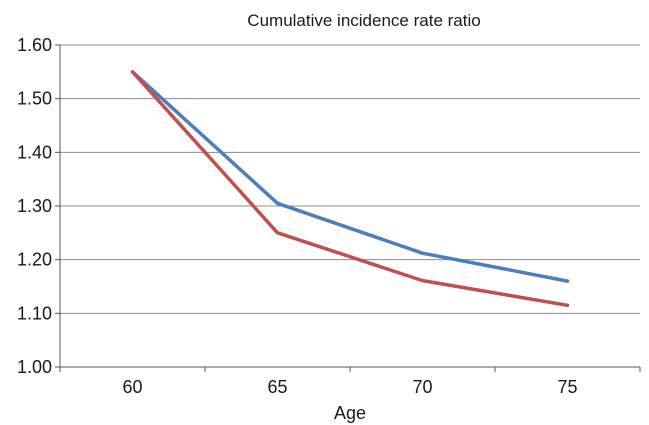 The image size is (649, 425). I want to click on y-tick-label: 1.10, so click(34, 313).